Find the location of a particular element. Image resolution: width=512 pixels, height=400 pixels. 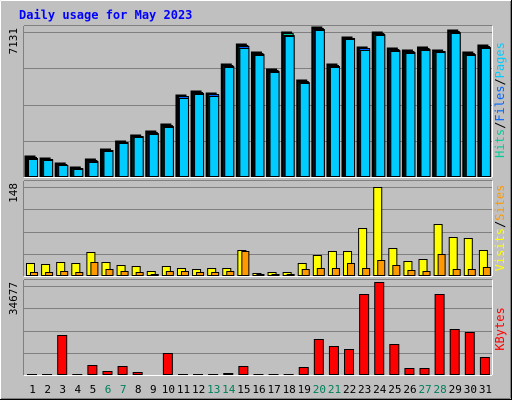

x-tick-label-day-9: 9 is located at coordinates (153, 389).